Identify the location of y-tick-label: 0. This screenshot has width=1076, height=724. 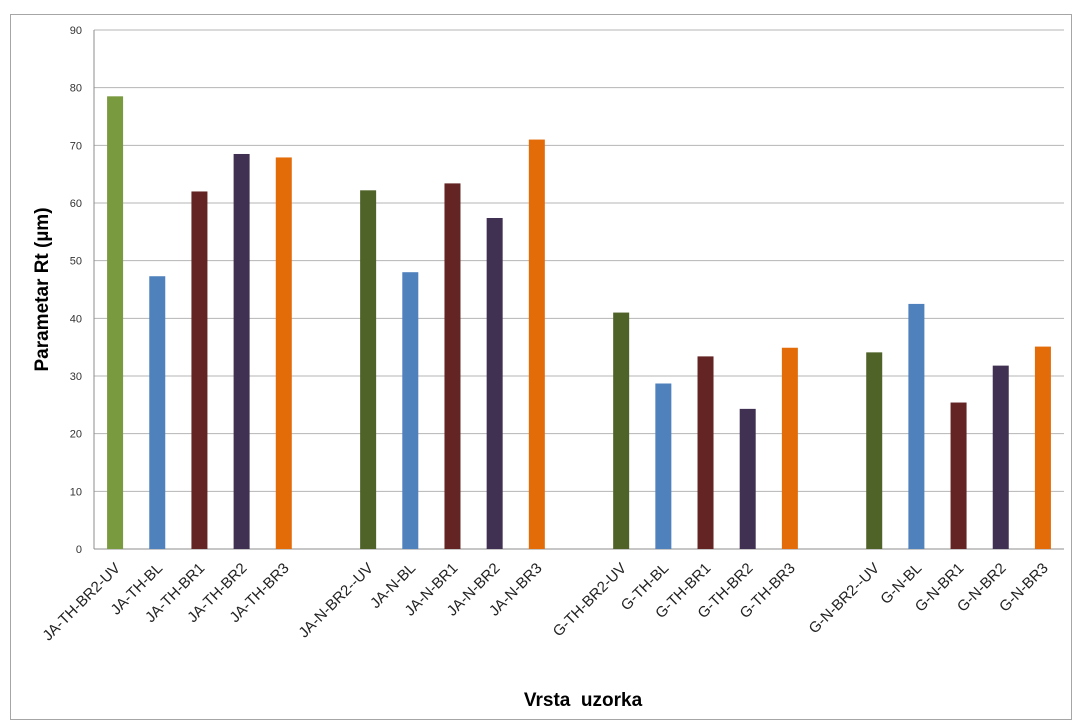
(79, 550).